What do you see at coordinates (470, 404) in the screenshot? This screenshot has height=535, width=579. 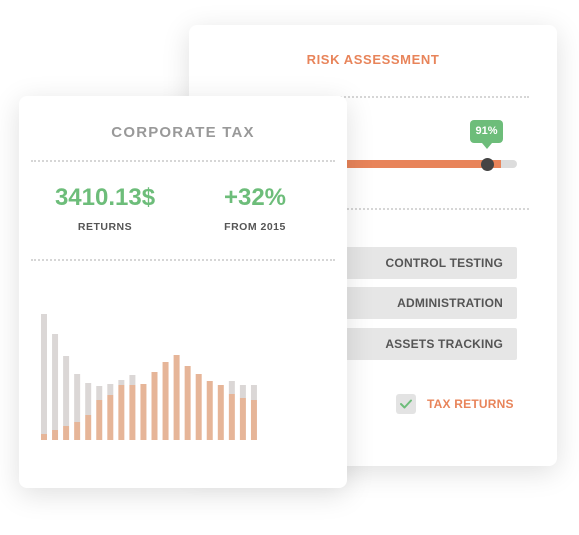 I see `tax-returns-label: TAX RETURNS` at bounding box center [470, 404].